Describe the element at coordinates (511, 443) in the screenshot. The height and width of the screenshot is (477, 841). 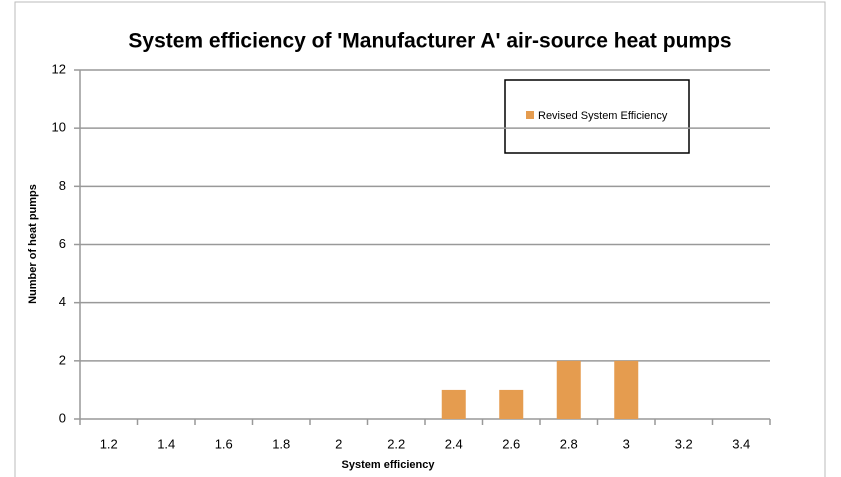
I see `x-tick-label: 2.6` at that location.